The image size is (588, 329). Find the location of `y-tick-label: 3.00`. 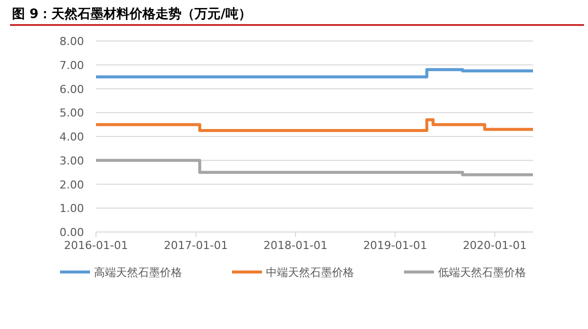

y-tick-label: 3.00 is located at coordinates (72, 161).